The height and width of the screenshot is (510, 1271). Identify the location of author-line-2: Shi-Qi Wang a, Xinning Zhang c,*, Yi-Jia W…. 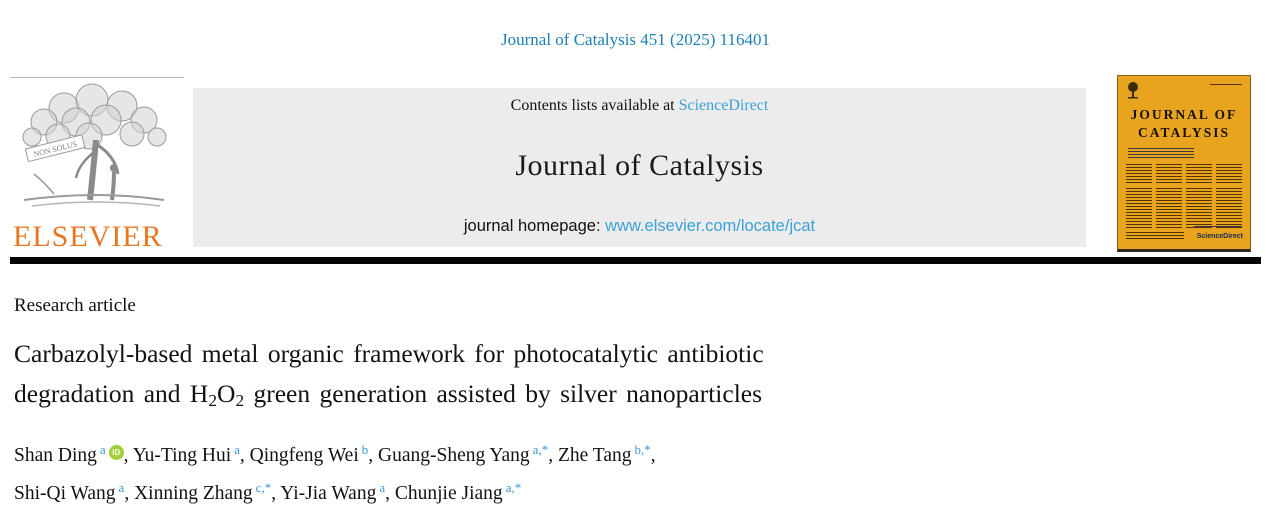
(604, 492).